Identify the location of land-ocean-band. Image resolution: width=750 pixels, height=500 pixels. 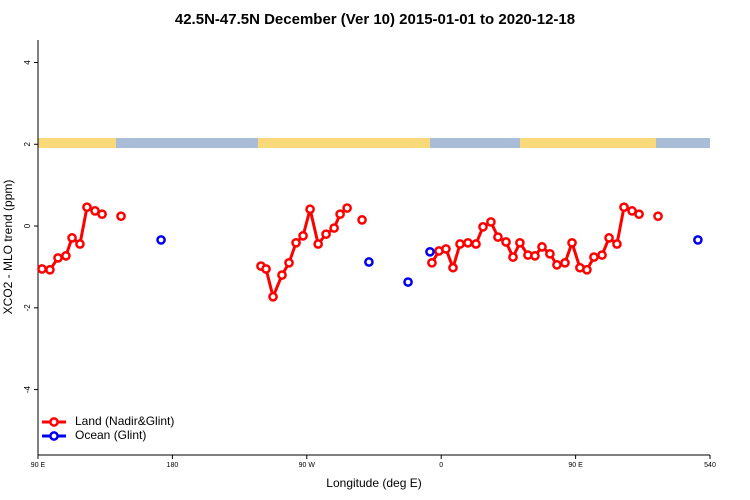
(374, 143).